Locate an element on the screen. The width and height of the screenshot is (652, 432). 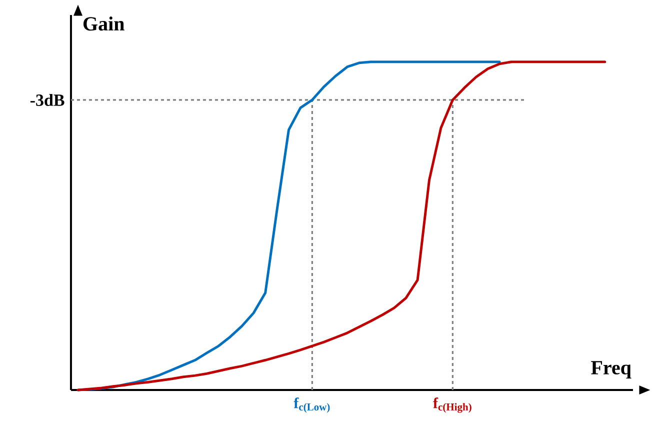
x-axis-title: Freq is located at coordinates (611, 369).